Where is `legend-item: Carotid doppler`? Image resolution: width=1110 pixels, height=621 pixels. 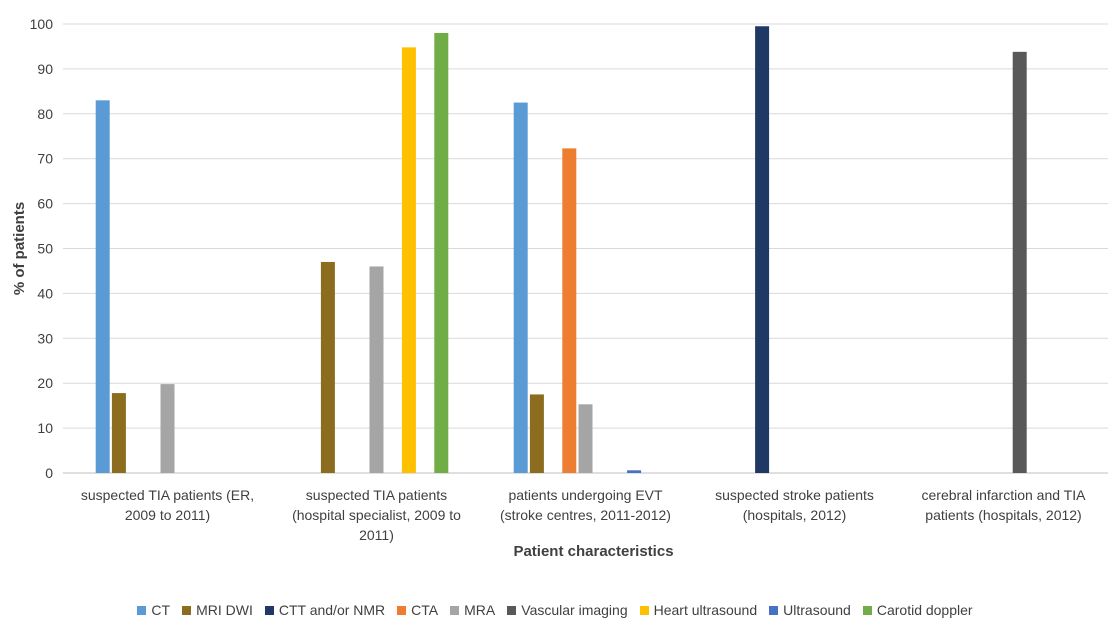
legend-item: Carotid doppler is located at coordinates (917, 610).